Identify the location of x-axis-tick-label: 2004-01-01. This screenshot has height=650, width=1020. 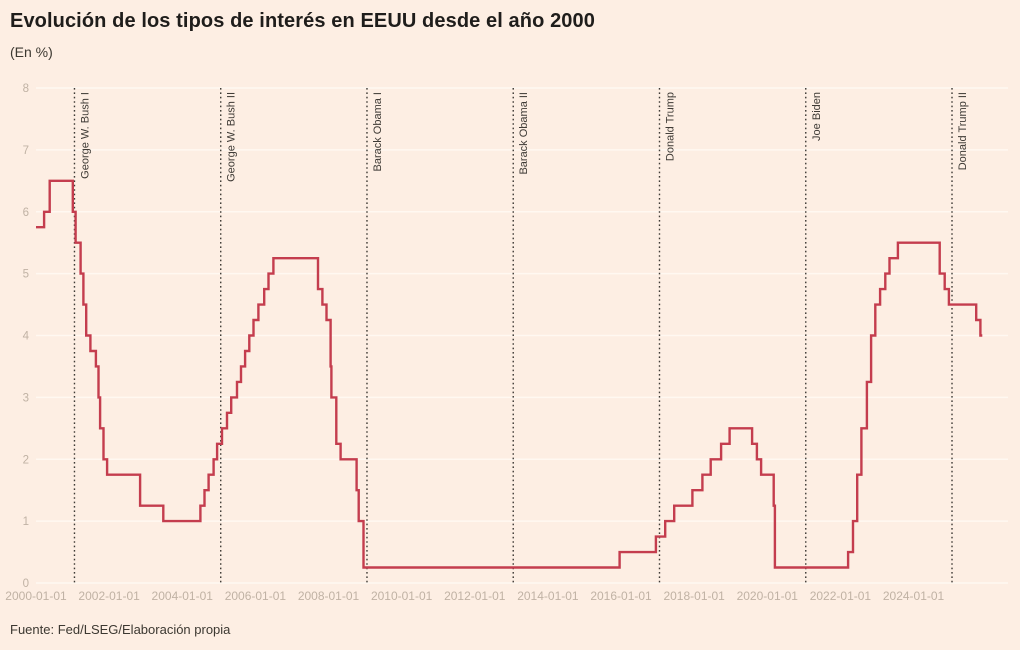
(183, 596).